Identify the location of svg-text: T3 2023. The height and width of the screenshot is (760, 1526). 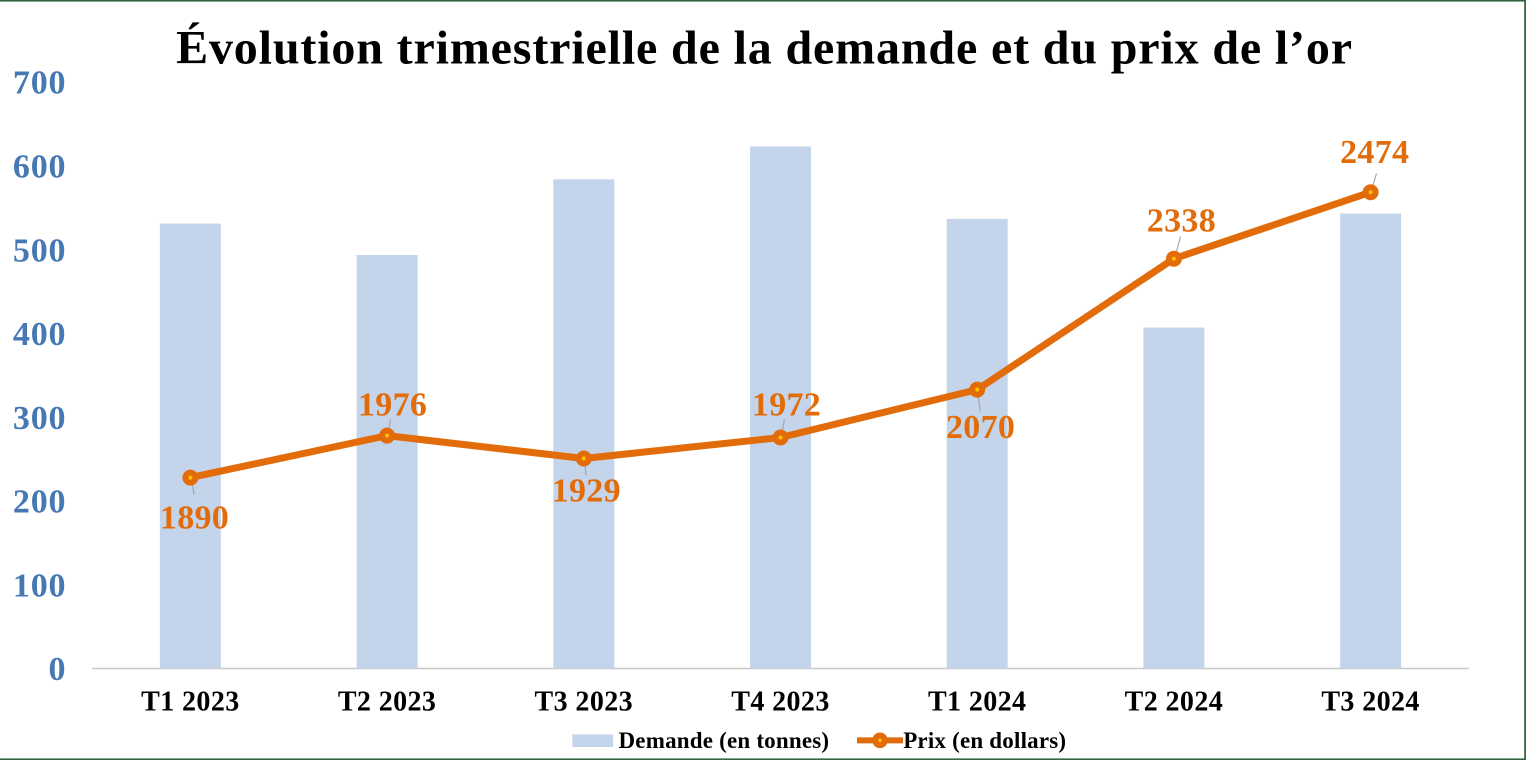
(584, 701).